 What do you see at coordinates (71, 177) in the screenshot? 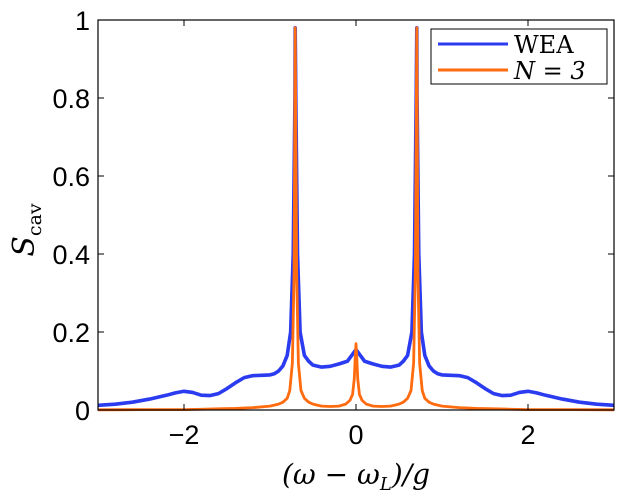
I see `y-tick-label: 0.6` at bounding box center [71, 177].